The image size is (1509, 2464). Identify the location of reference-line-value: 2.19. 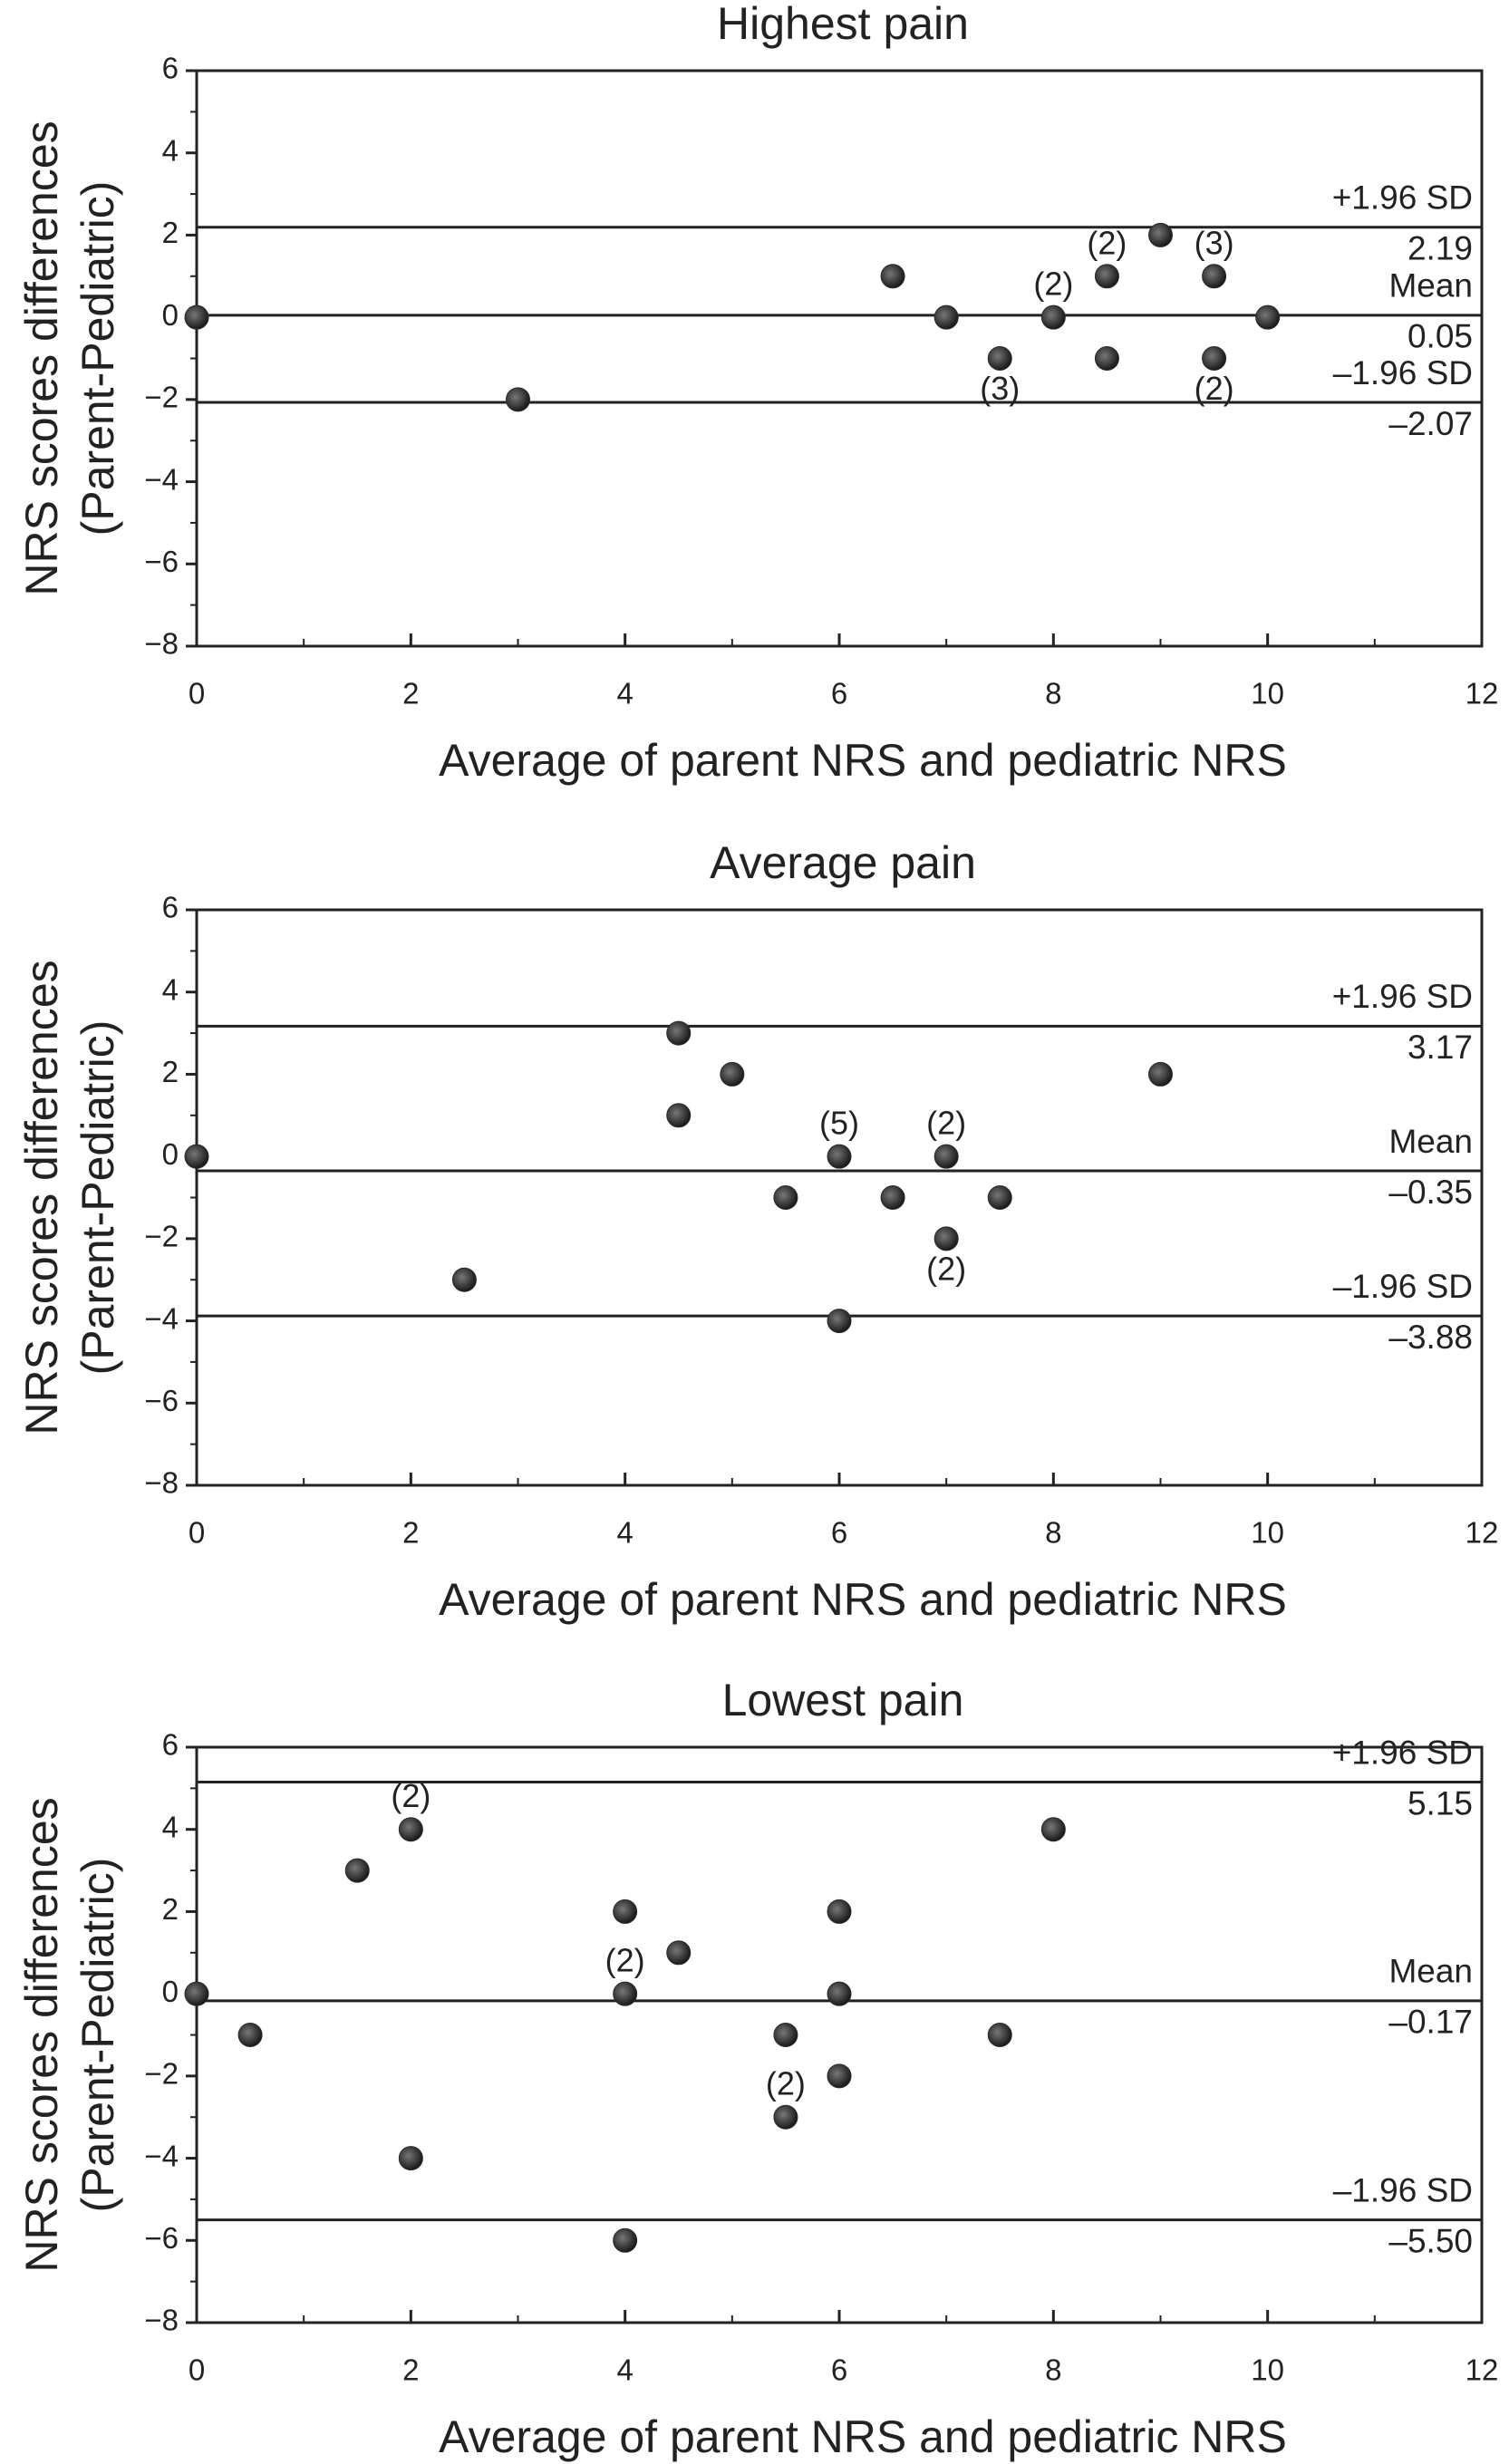
(1440, 248).